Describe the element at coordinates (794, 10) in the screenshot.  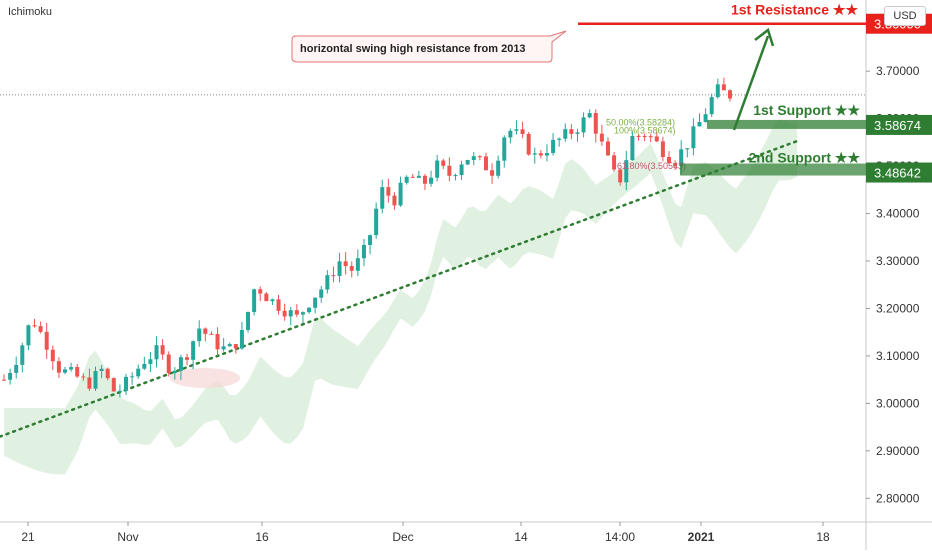
I see `resistance-label: 1st Resistance ★★` at that location.